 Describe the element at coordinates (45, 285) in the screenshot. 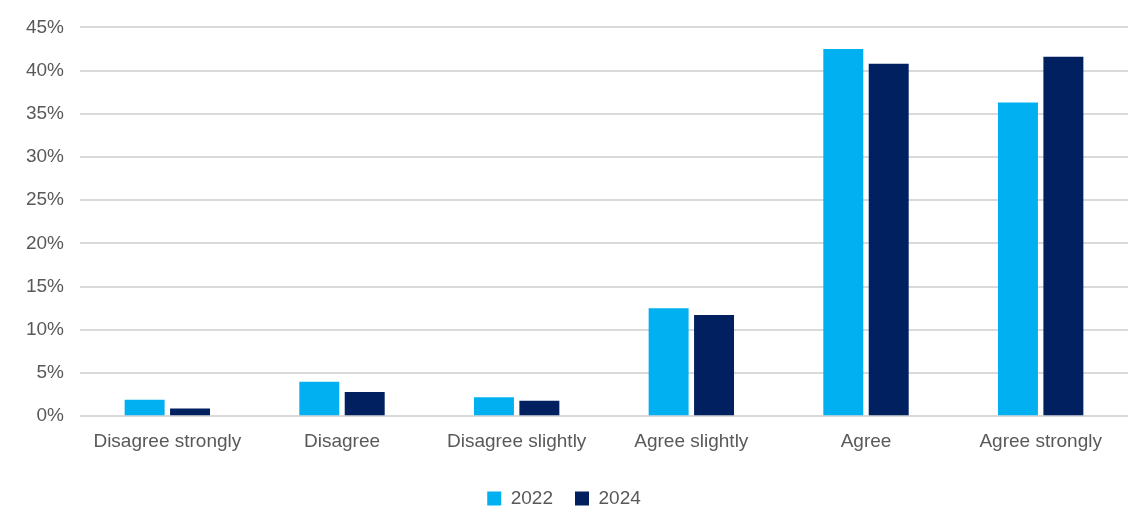

I see `y-tick-label: 15%` at that location.